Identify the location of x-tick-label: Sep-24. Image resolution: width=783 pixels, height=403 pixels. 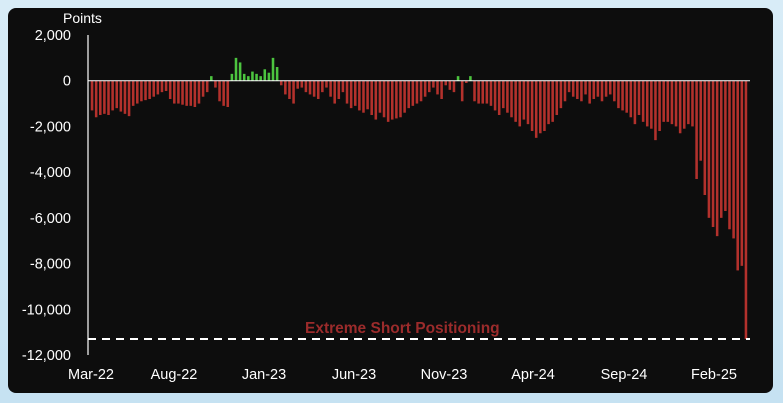
(624, 375).